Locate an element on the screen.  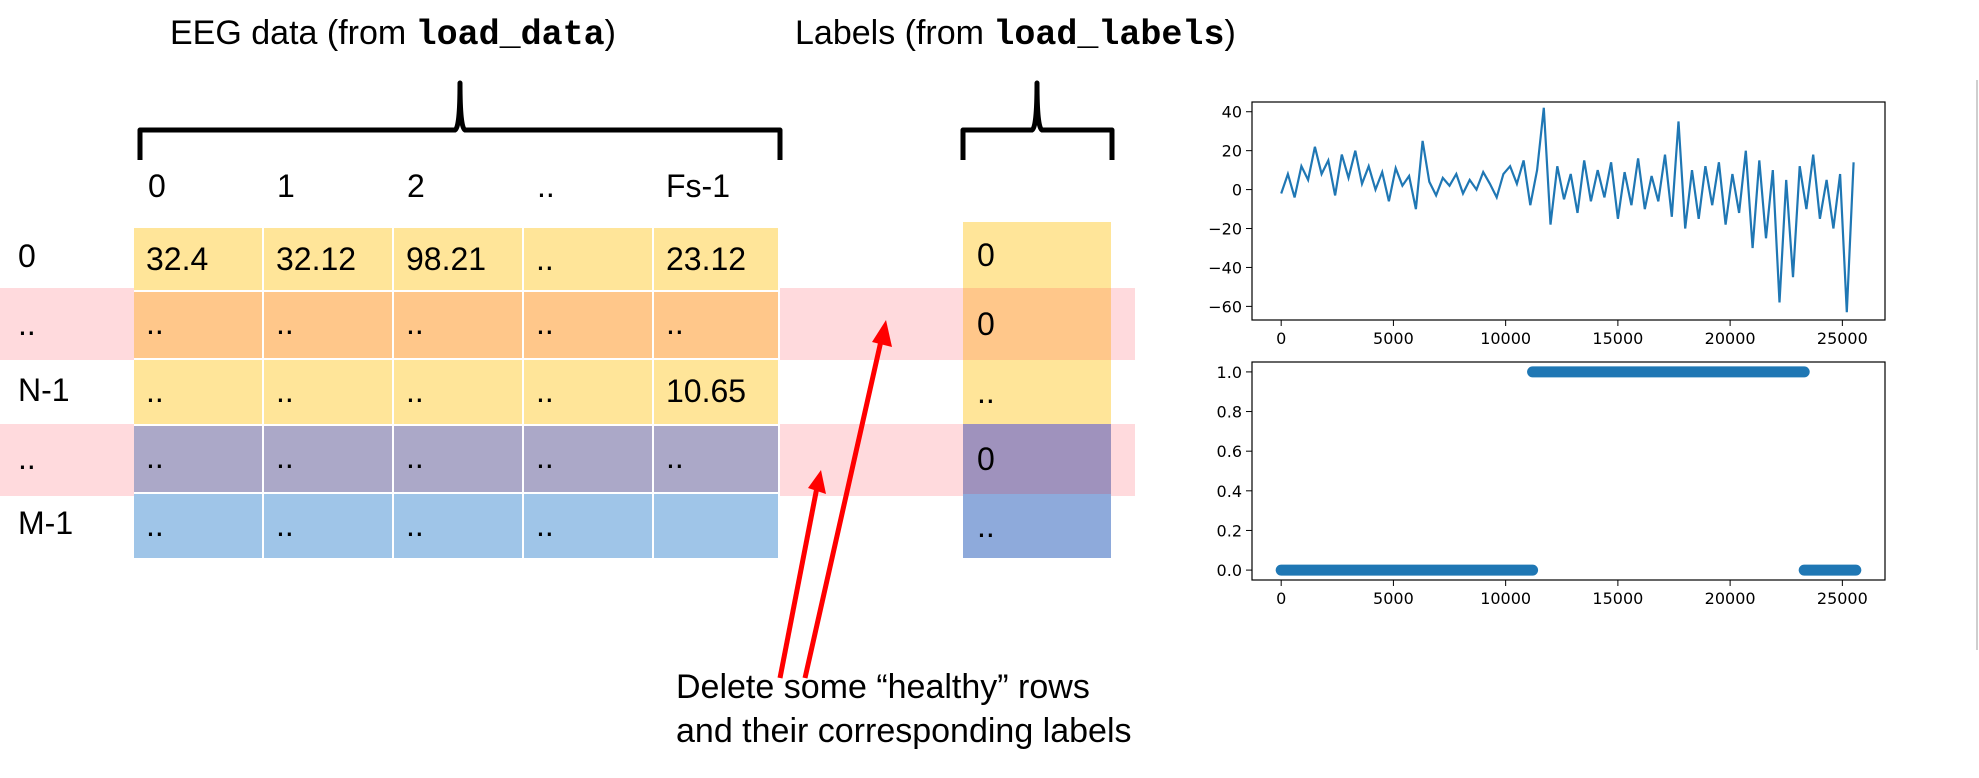
y-tick-label: 40 is located at coordinates (1232, 112).